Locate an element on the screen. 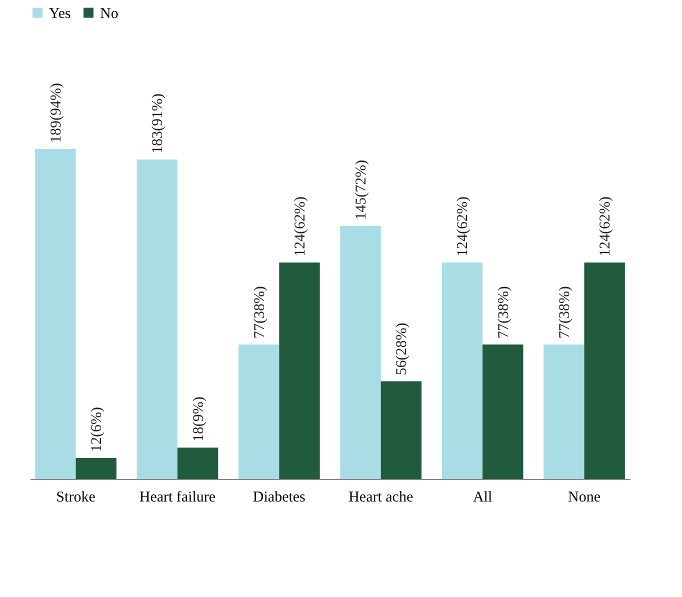  x-tick-label: Diabetes is located at coordinates (279, 498).